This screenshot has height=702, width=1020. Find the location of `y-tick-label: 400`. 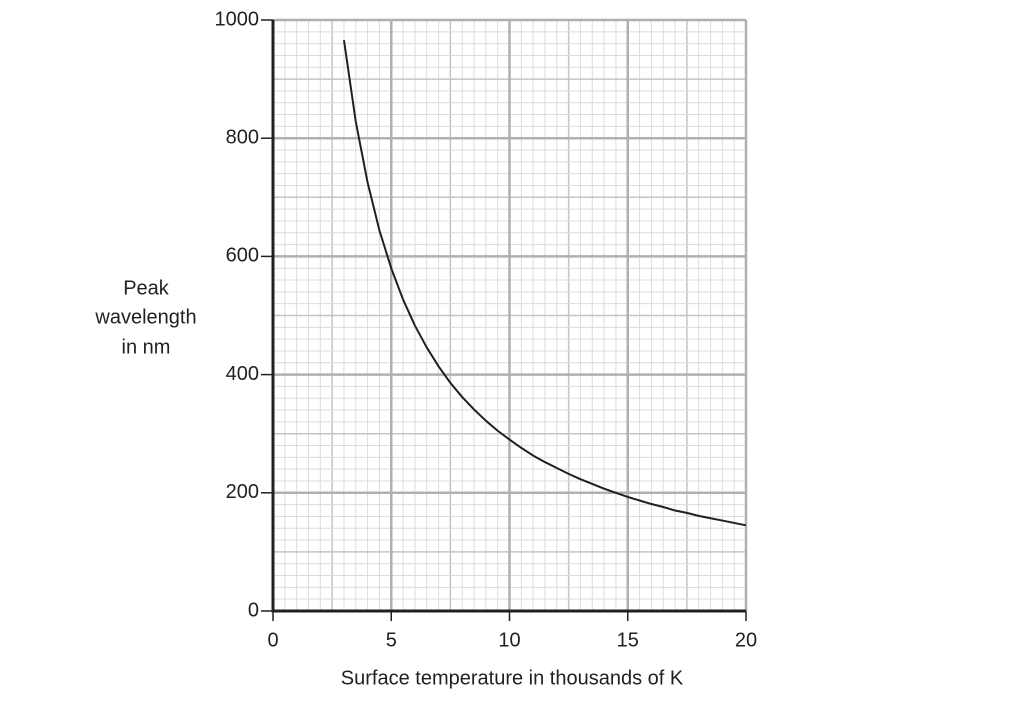

y-tick-label: 400 is located at coordinates (242, 374).